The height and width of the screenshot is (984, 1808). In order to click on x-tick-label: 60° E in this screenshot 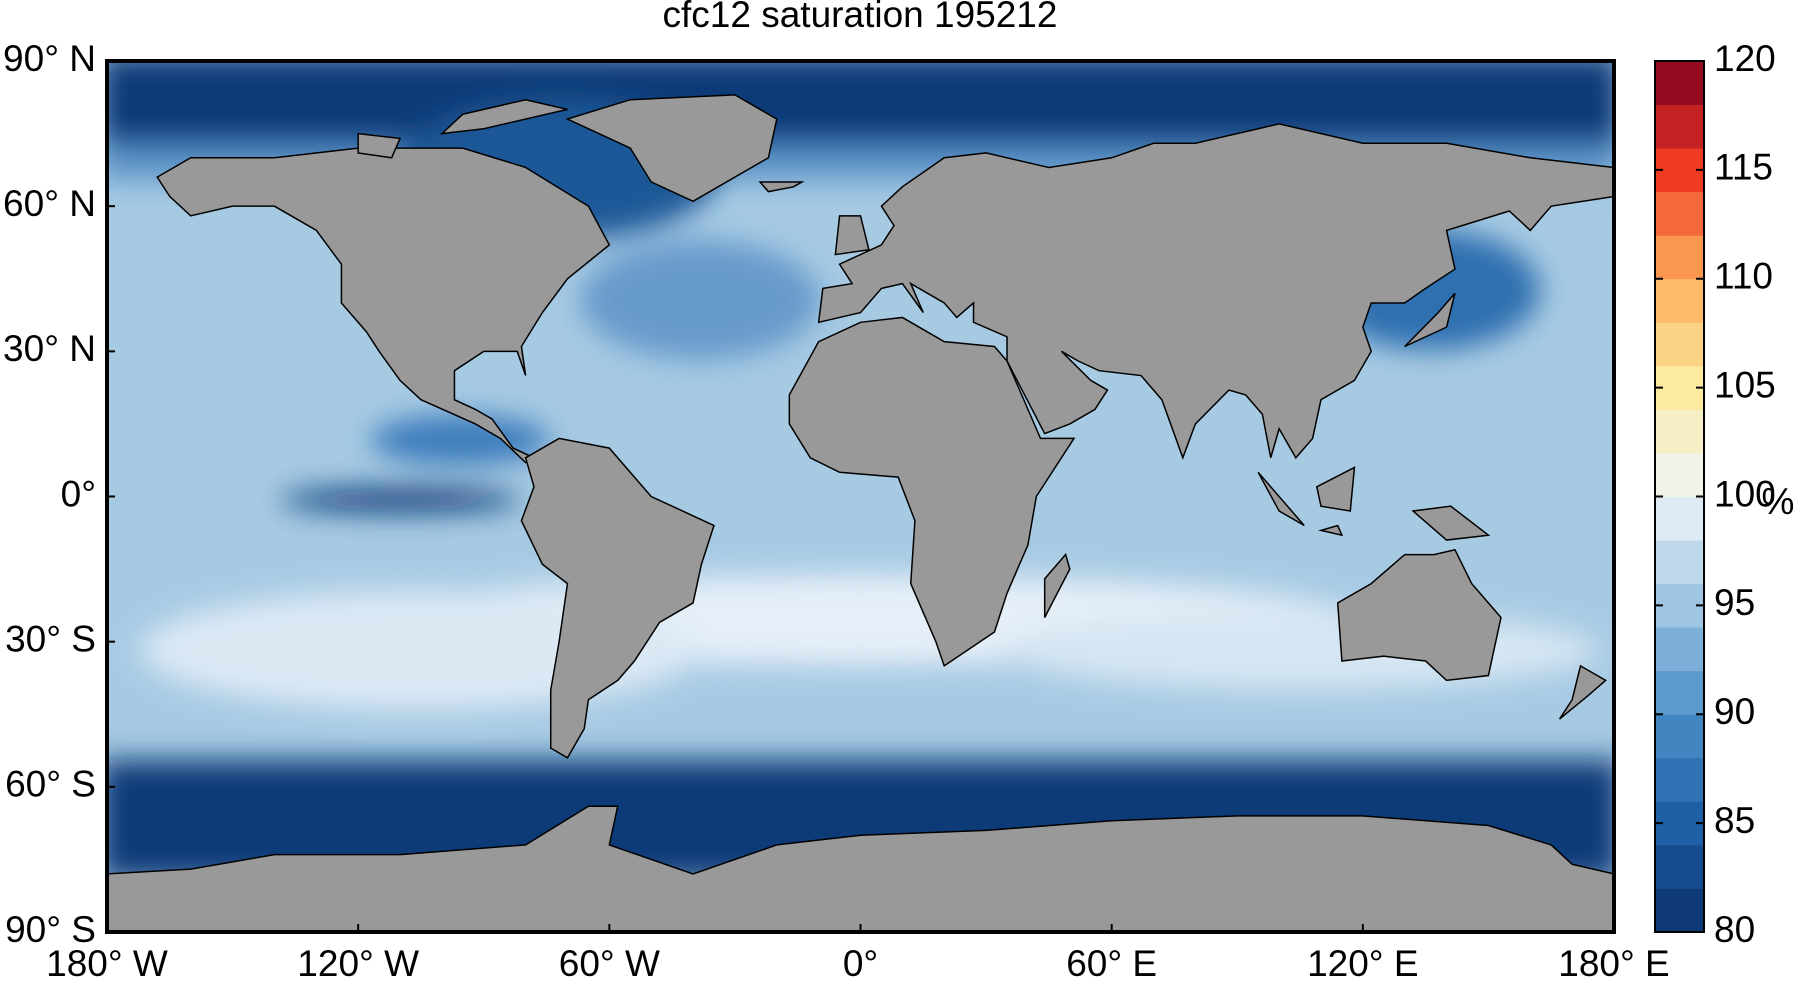, I will do `click(1111, 963)`.